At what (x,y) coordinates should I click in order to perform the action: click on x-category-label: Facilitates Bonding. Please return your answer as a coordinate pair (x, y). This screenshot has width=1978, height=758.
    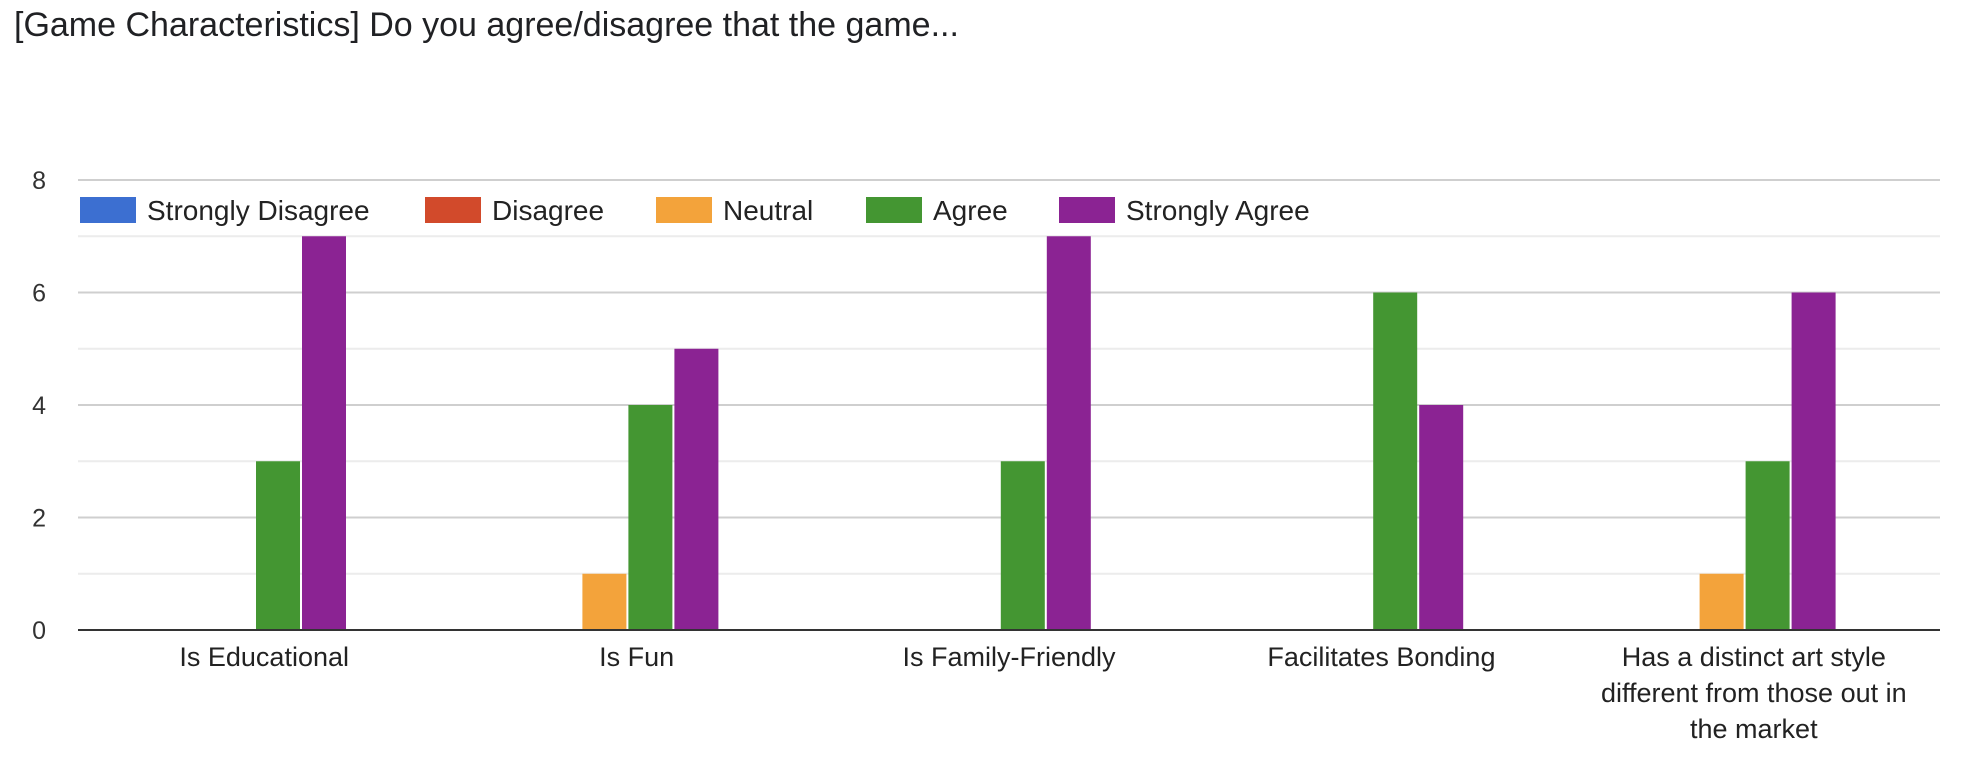
    Looking at the image, I should click on (1381, 657).